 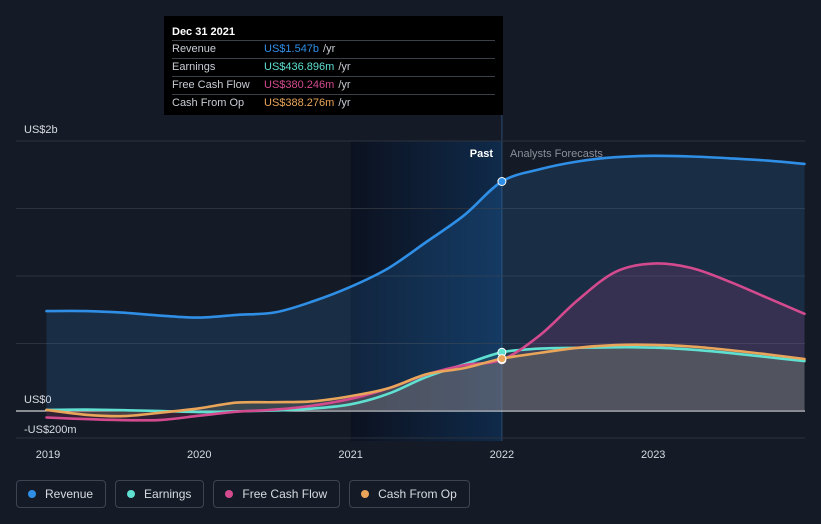 What do you see at coordinates (502, 181) in the screenshot?
I see `revenue-marker` at bounding box center [502, 181].